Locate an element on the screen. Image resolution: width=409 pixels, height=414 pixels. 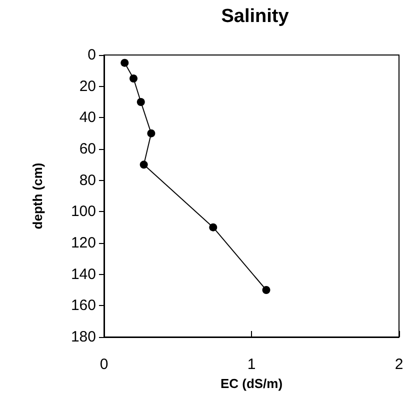
y-tick-label: 100 is located at coordinates (83, 211).